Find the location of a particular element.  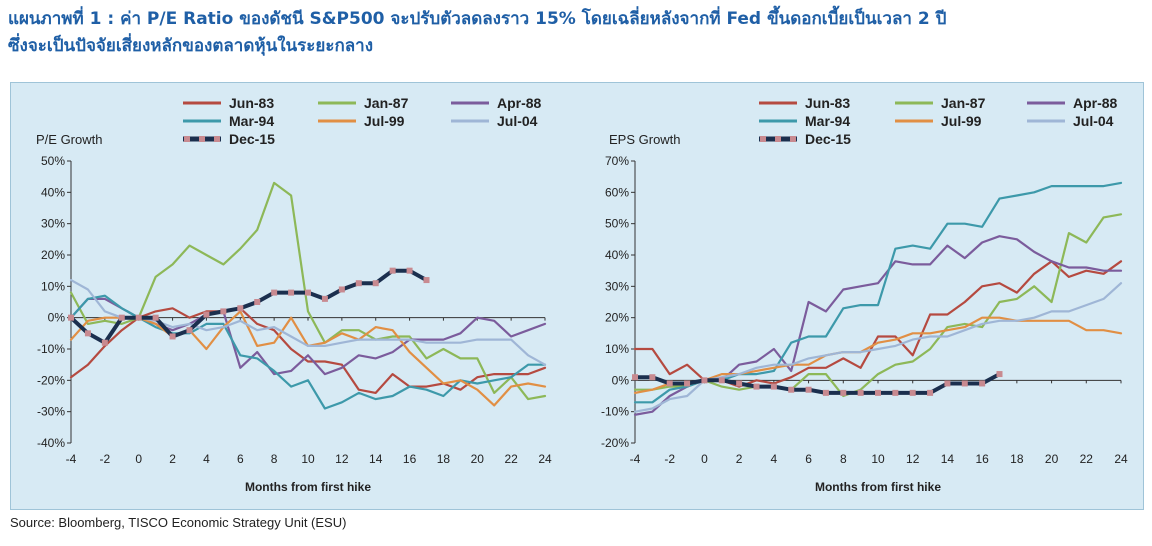

y-tick-label: 30% is located at coordinates (617, 286).